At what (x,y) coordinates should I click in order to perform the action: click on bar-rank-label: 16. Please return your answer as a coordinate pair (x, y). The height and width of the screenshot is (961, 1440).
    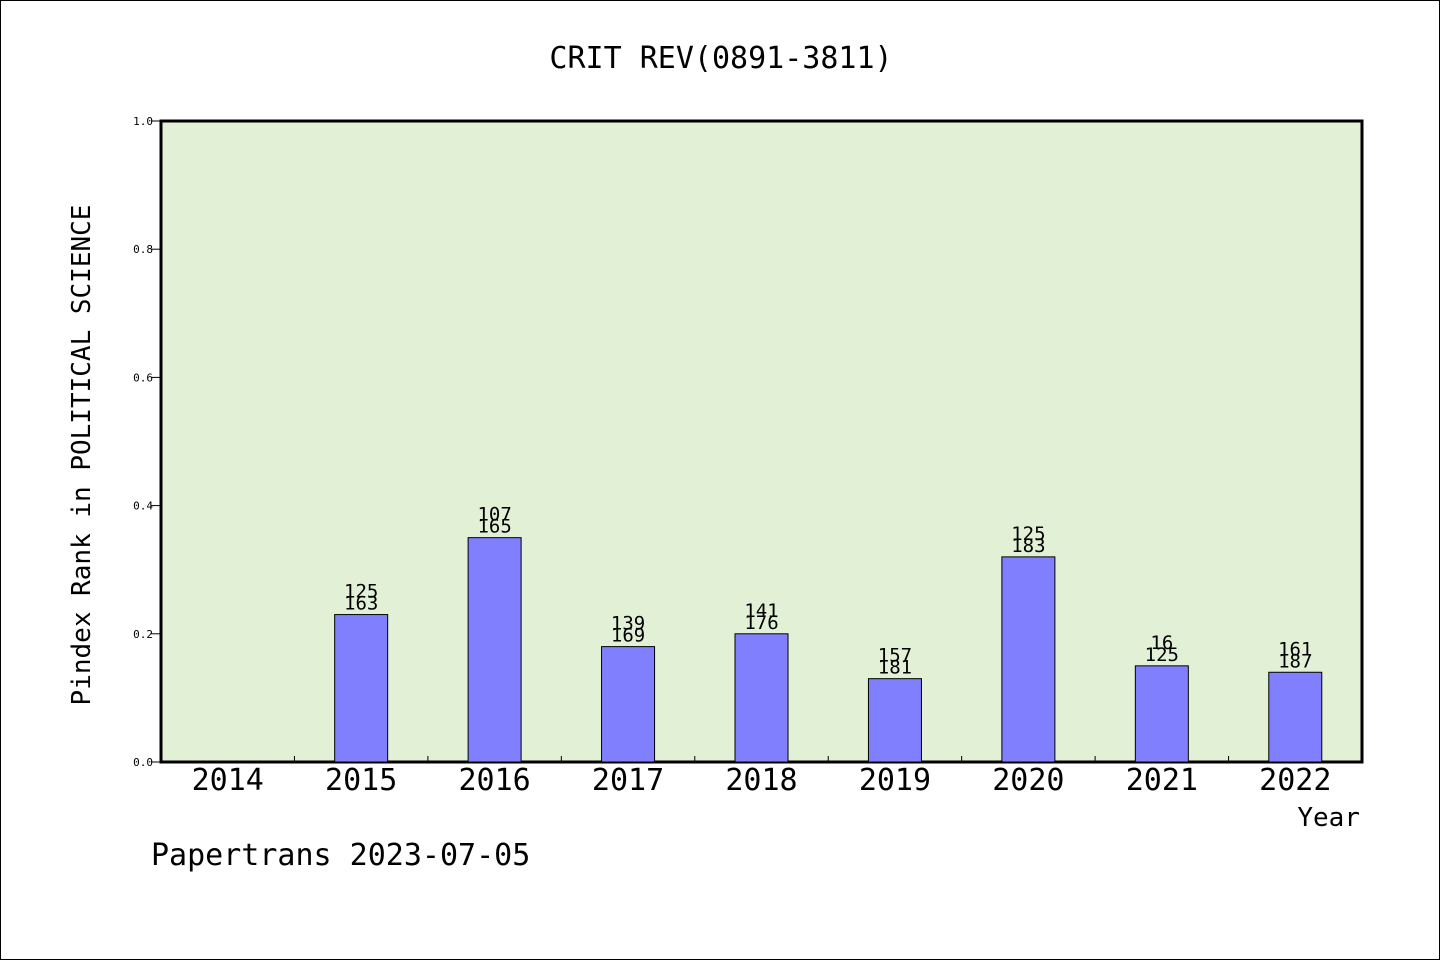
    Looking at the image, I should click on (1161, 643).